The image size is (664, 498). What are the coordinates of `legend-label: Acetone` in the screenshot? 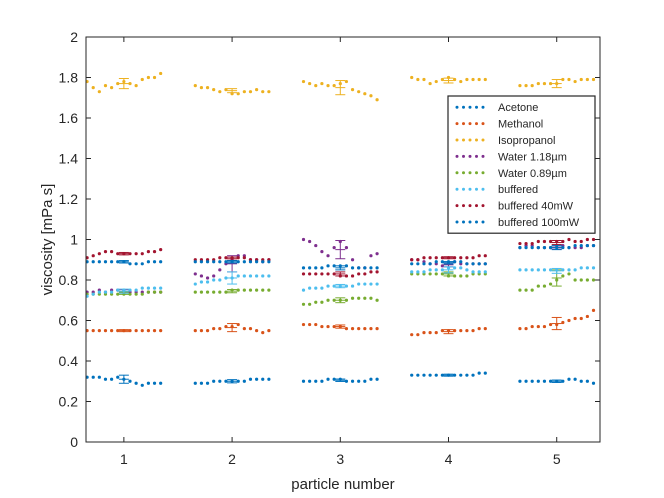 It's located at (518, 108).